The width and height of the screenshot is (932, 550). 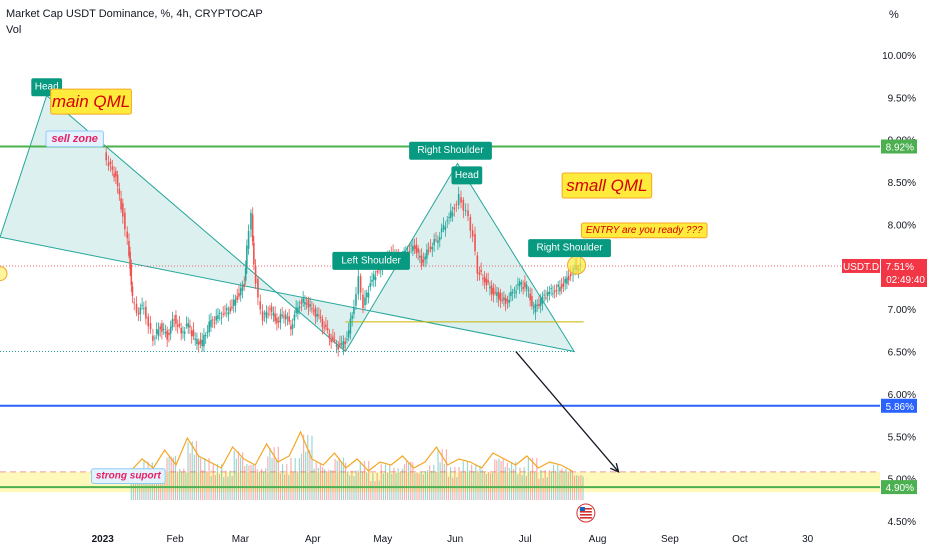 What do you see at coordinates (74, 139) in the screenshot?
I see `sell-zone-label-text: sell zone` at bounding box center [74, 139].